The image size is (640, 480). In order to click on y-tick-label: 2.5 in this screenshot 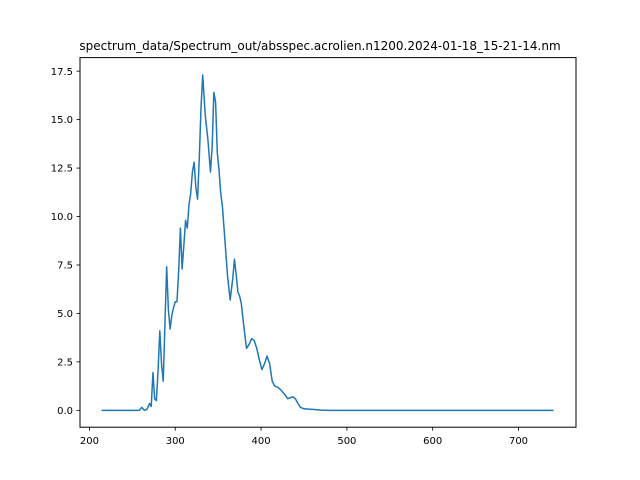, I will do `click(65, 362)`.